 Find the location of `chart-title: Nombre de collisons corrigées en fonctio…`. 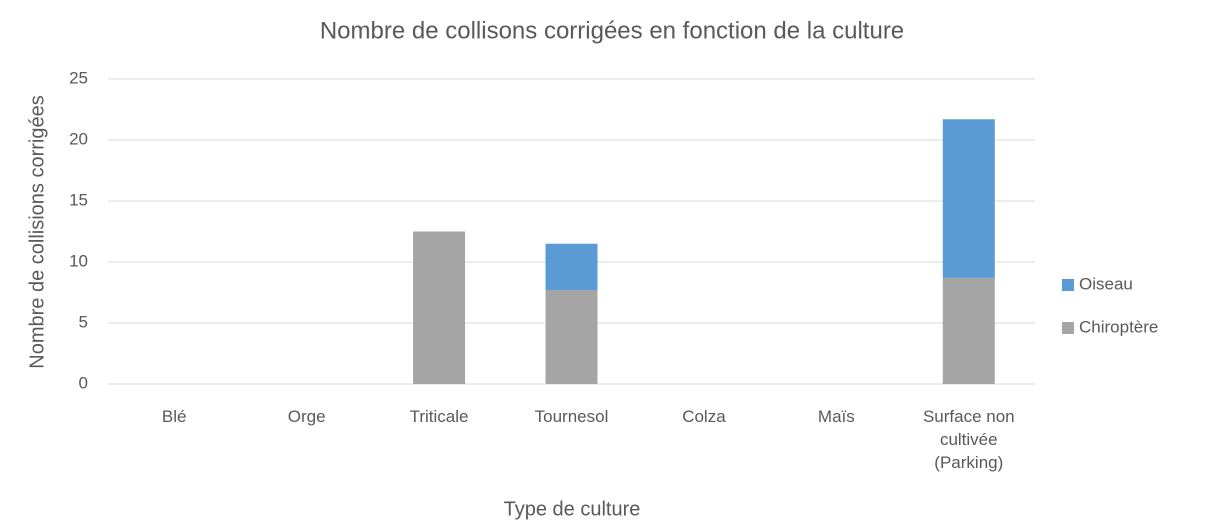

chart-title: Nombre de collisons corrigées en fonctio… is located at coordinates (612, 30).